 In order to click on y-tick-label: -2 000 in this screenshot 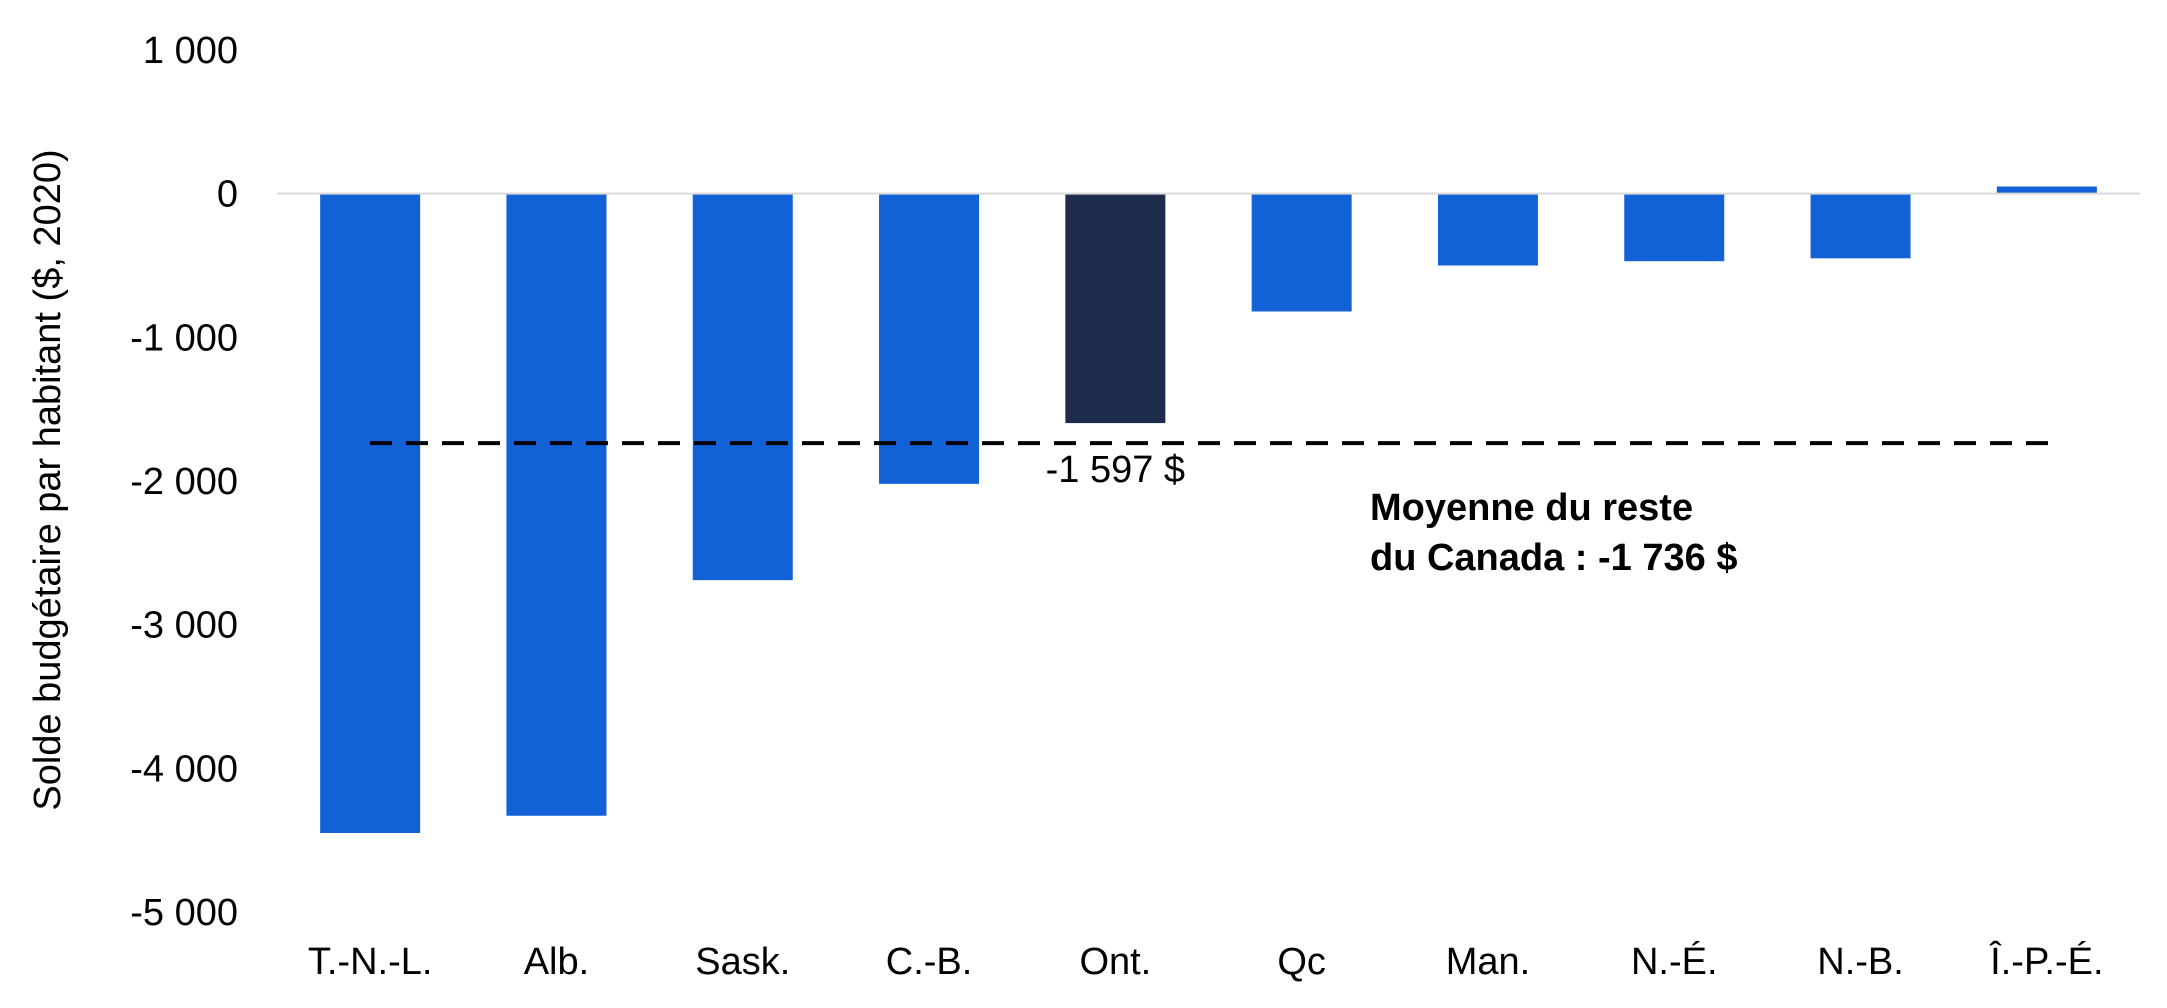, I will do `click(184, 482)`.